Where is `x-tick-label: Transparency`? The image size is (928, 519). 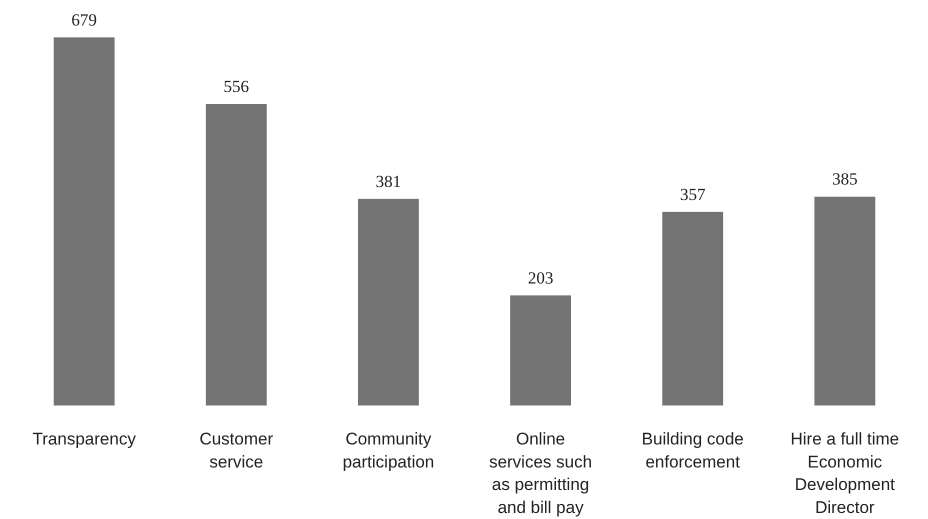 x-tick-label: Transparency is located at coordinates (84, 439).